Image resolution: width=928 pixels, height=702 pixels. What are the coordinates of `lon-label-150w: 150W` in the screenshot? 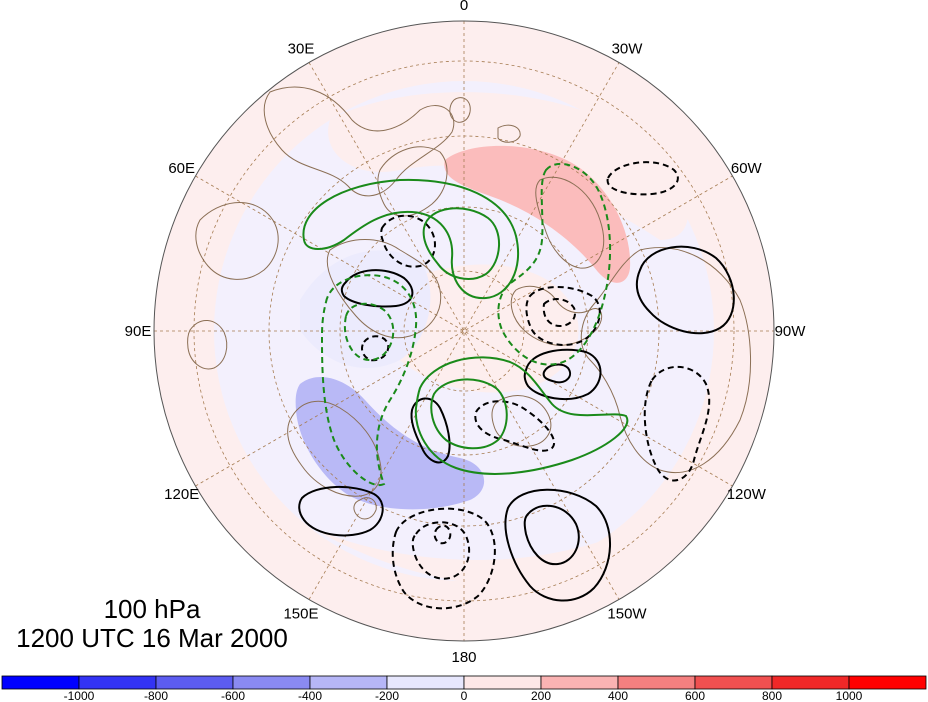 It's located at (627, 613).